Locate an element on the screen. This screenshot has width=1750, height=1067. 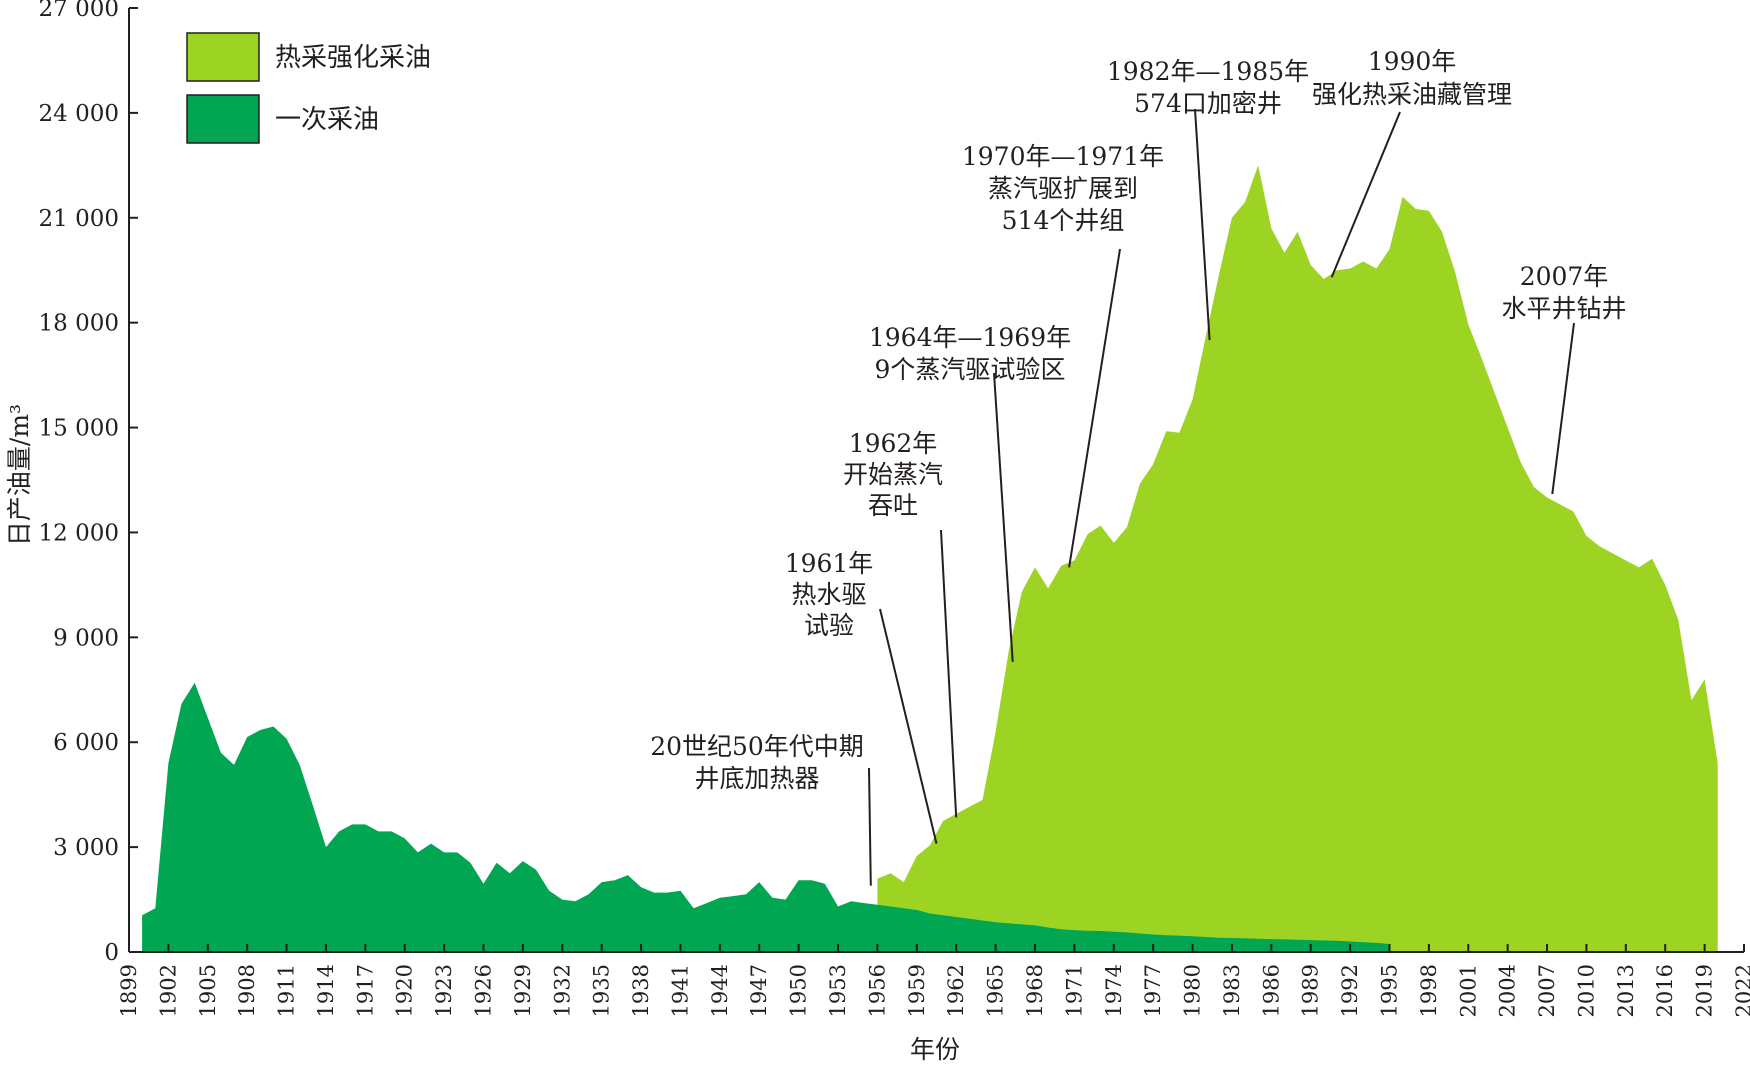
x-tick-label: 1950 is located at coordinates (799, 990).